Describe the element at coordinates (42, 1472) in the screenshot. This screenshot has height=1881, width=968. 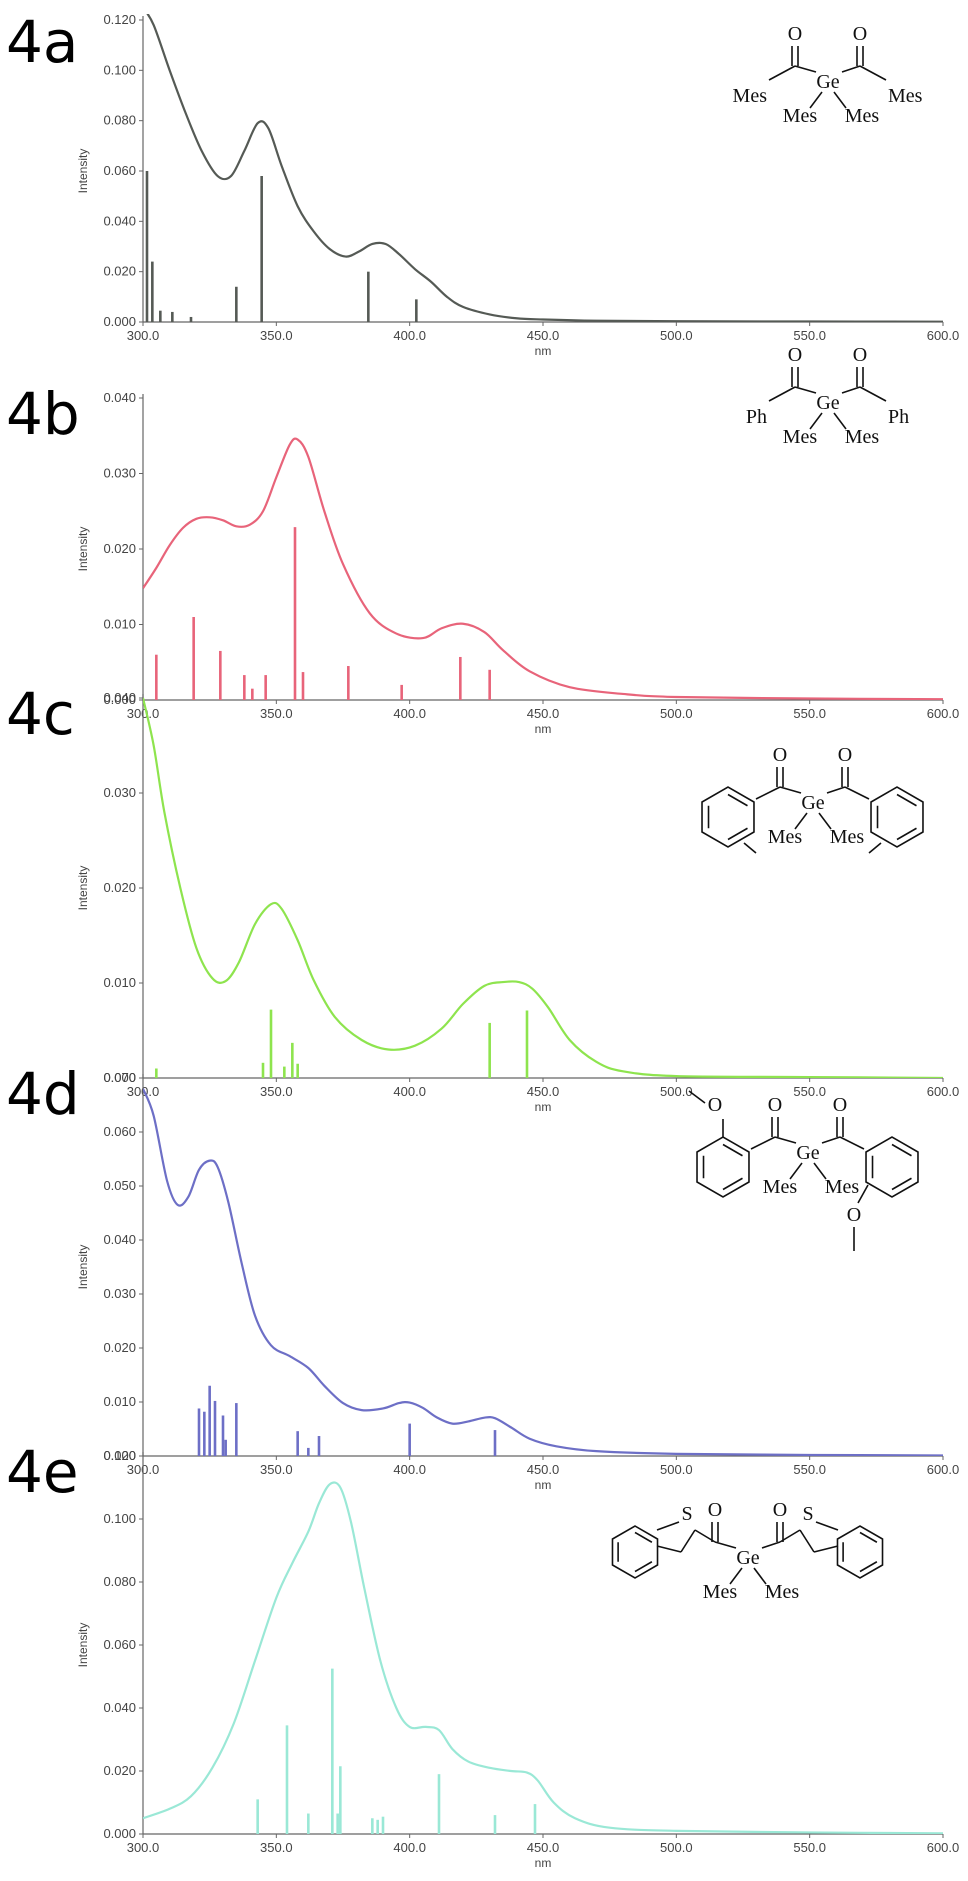
I see `panel-label: 4e` at that location.